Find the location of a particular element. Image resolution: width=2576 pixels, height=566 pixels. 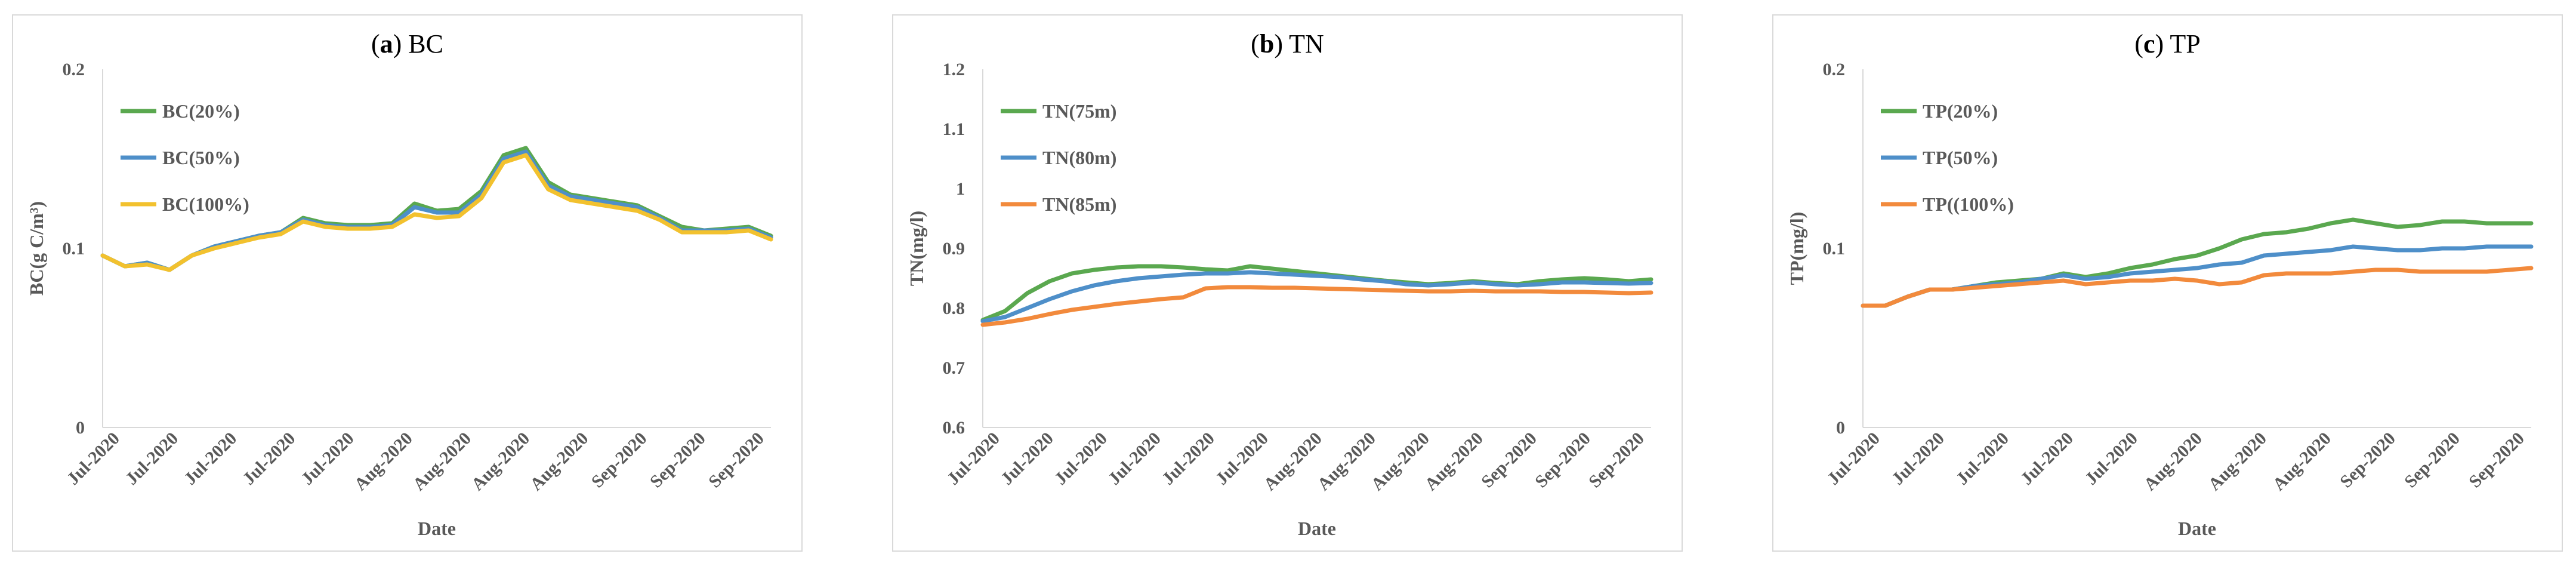

chart-title: (c) TP is located at coordinates (2167, 44).